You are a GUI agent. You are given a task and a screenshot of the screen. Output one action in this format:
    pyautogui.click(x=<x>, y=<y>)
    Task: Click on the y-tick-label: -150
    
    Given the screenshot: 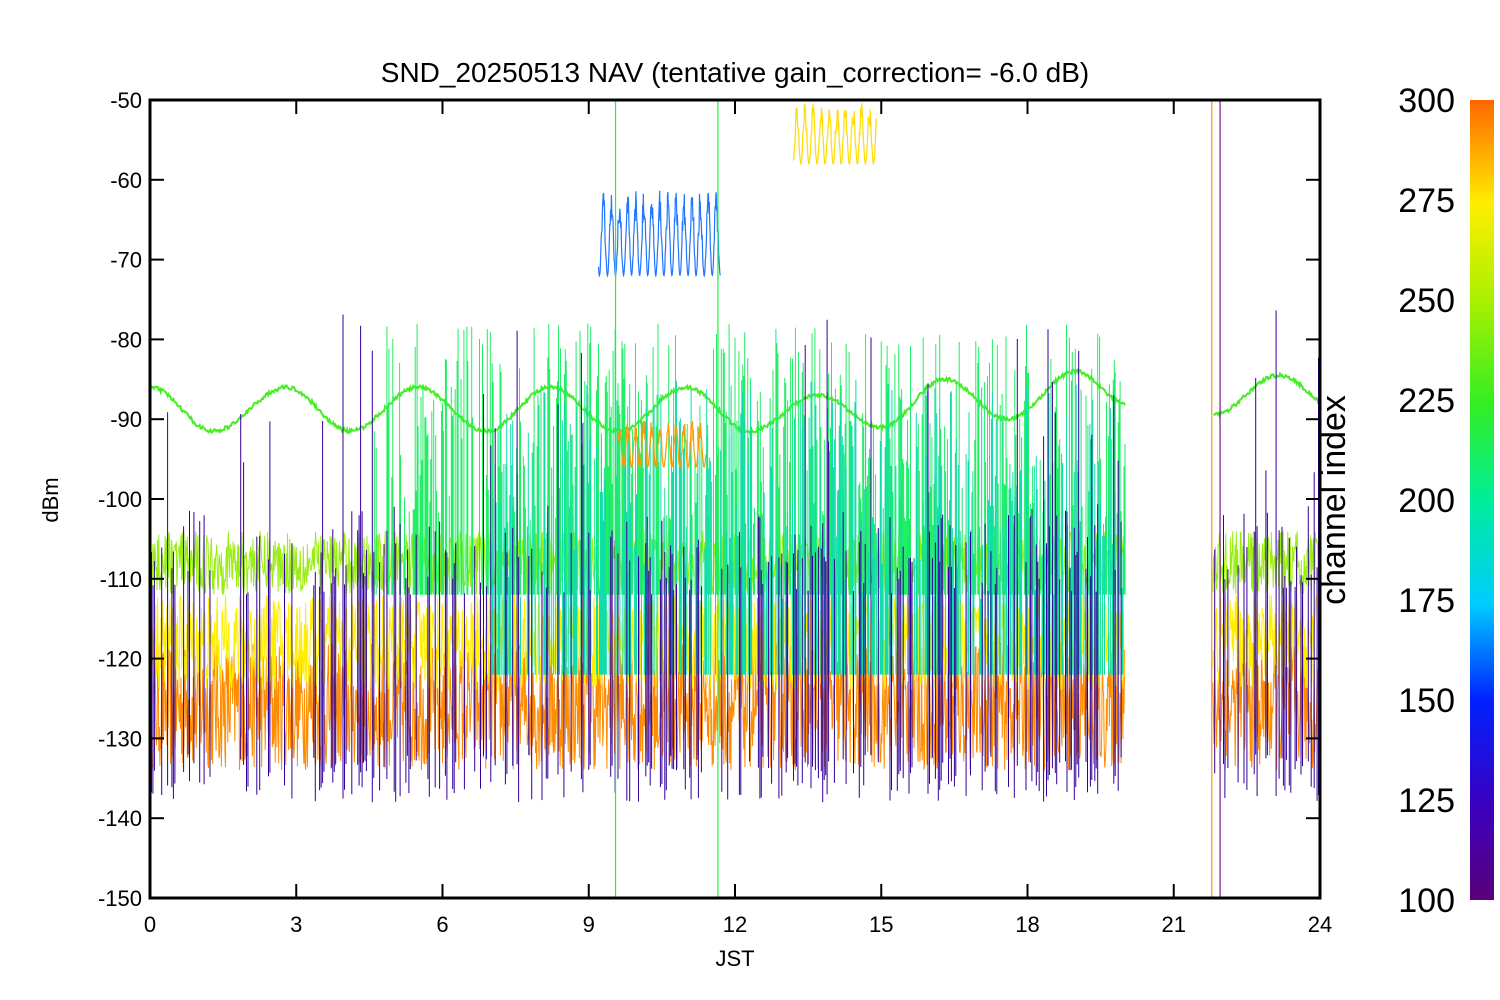 What is the action you would take?
    pyautogui.click(x=120, y=898)
    